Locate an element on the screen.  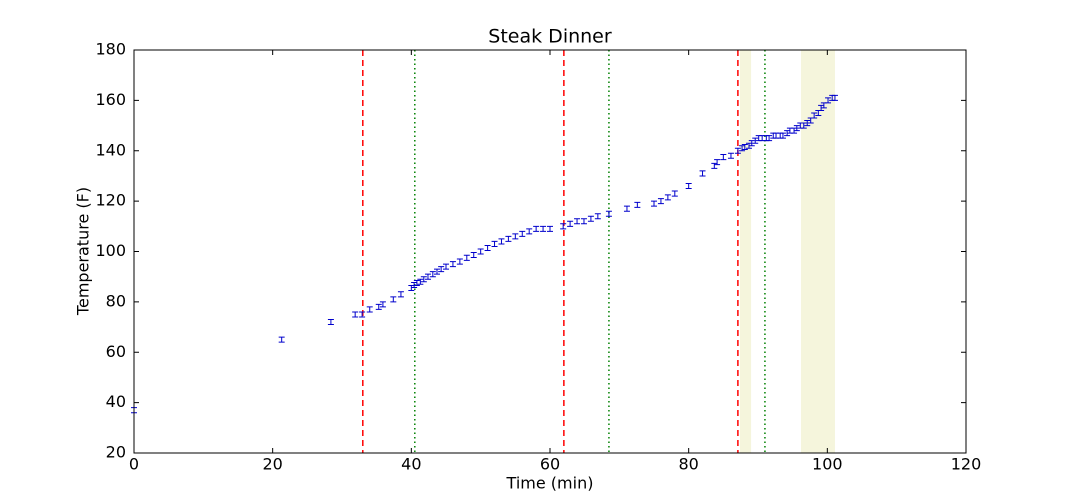
y-tick-label: 20 is located at coordinates (116, 452).